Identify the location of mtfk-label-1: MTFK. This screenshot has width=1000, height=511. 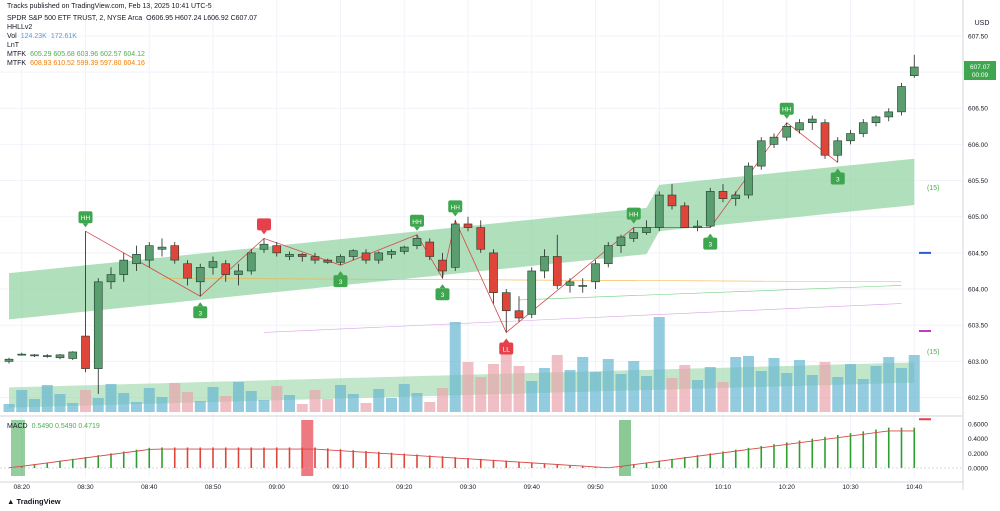
(17, 54).